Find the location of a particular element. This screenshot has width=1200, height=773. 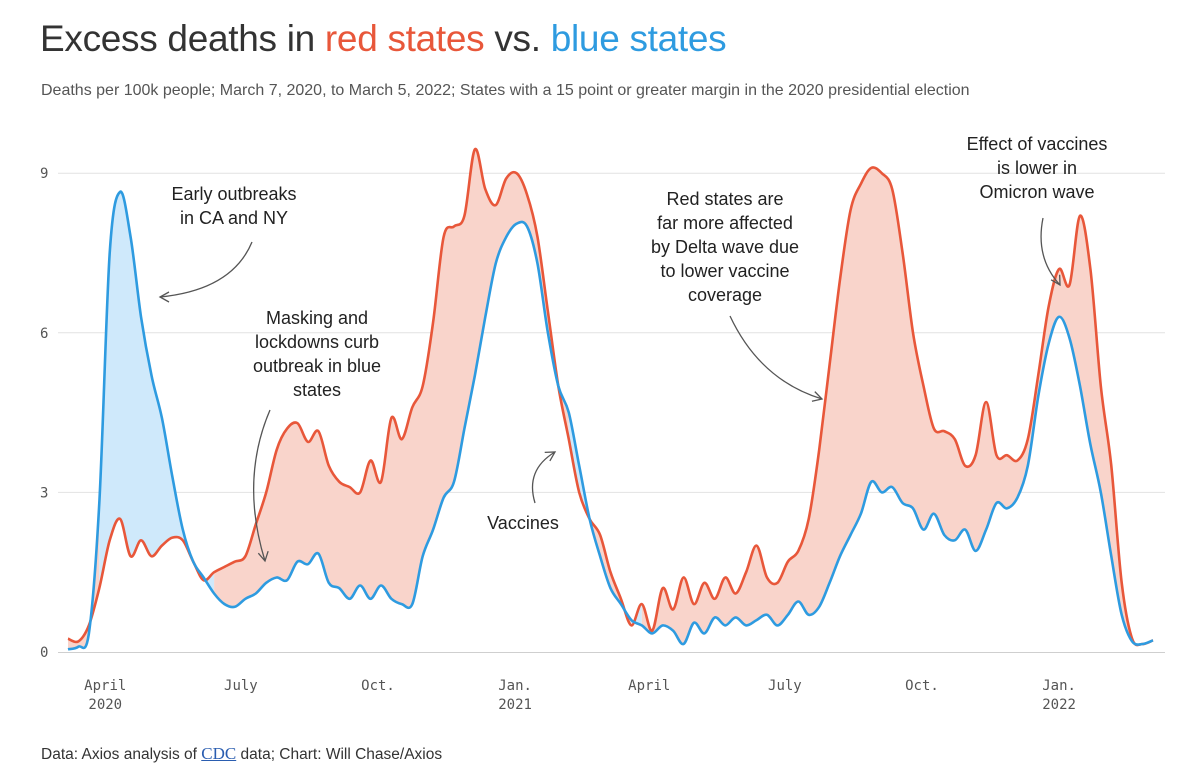

title-prefix: Excess deaths in is located at coordinates (182, 38).